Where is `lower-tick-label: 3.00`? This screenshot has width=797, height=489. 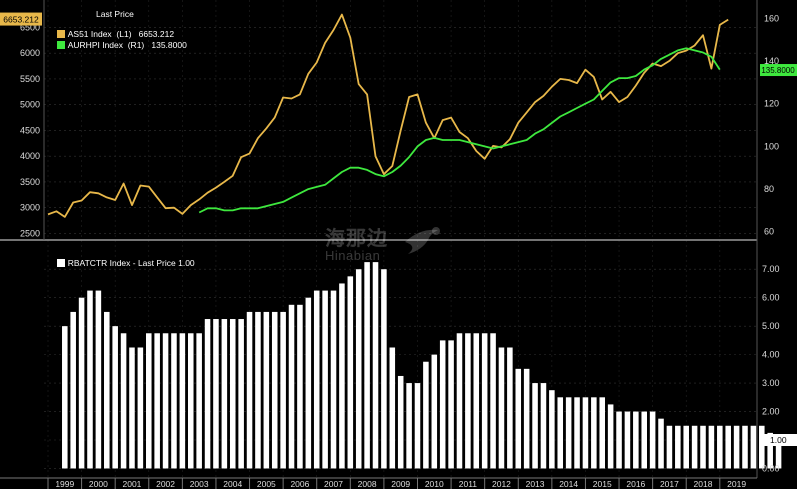
lower-tick-label: 3.00 is located at coordinates (771, 383).